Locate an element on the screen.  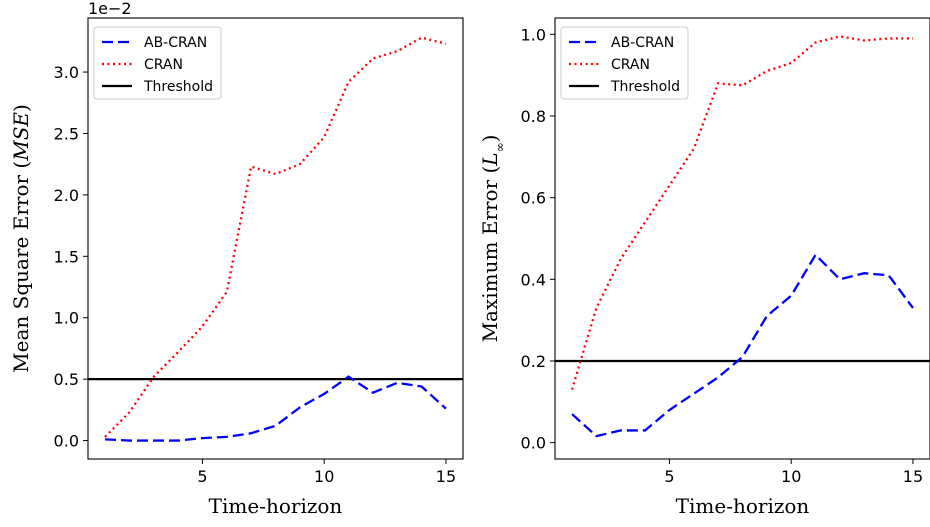
y-offset-label: 1e−2 is located at coordinates (110, 9).